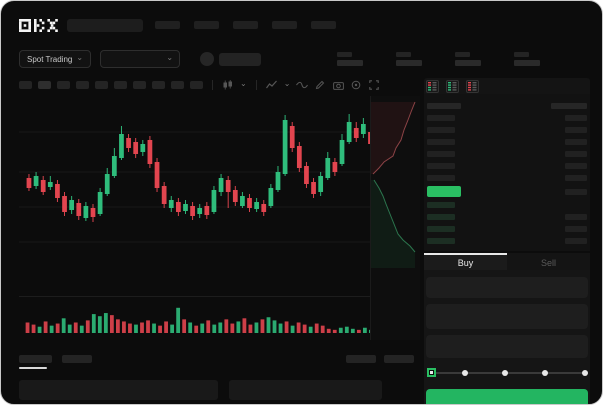 This screenshot has height=405, width=603. Describe the element at coordinates (431, 372) in the screenshot. I see `slider-handle` at that location.